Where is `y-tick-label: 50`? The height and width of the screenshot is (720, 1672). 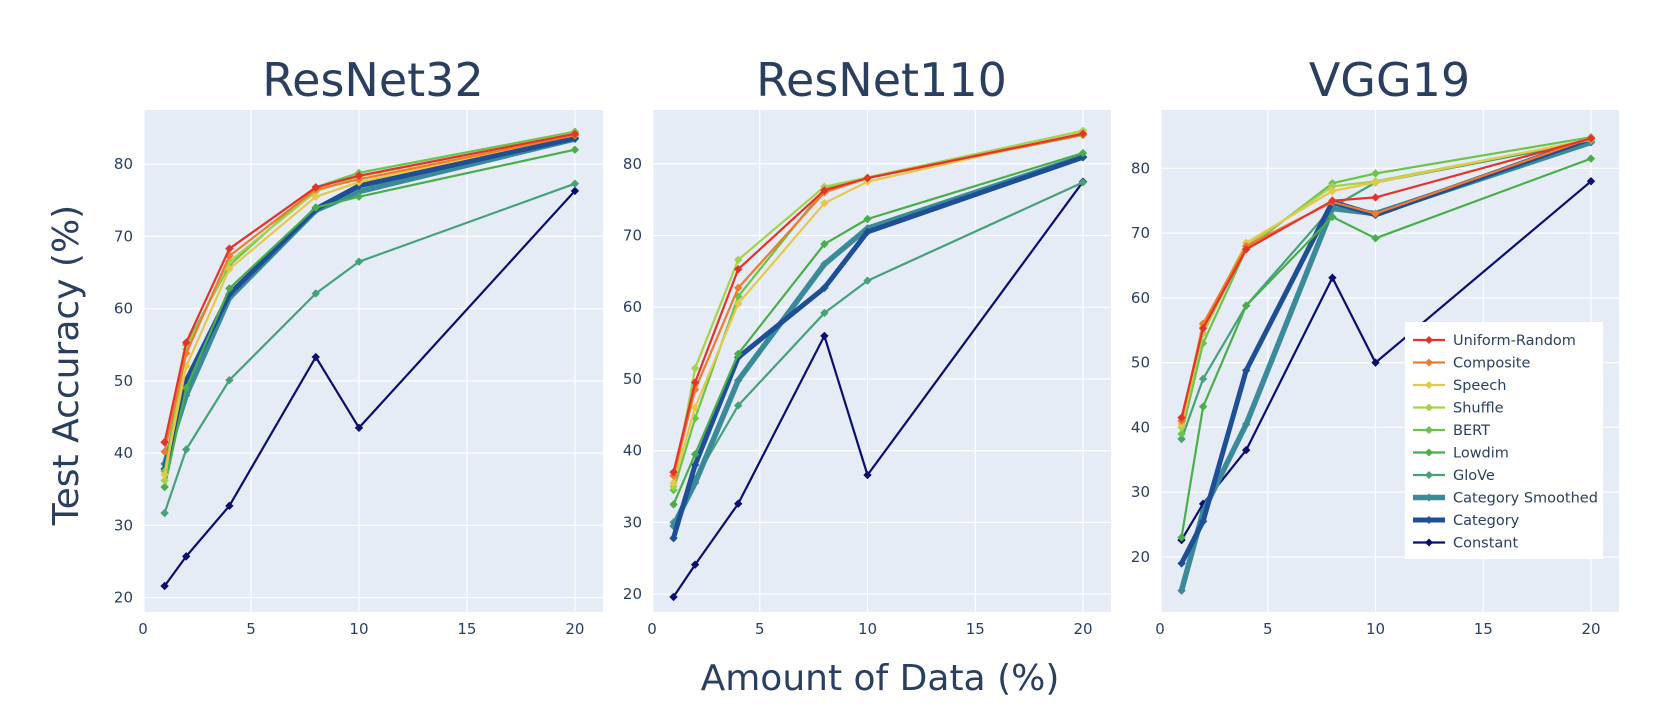 y-tick-label: 50 is located at coordinates (632, 379).